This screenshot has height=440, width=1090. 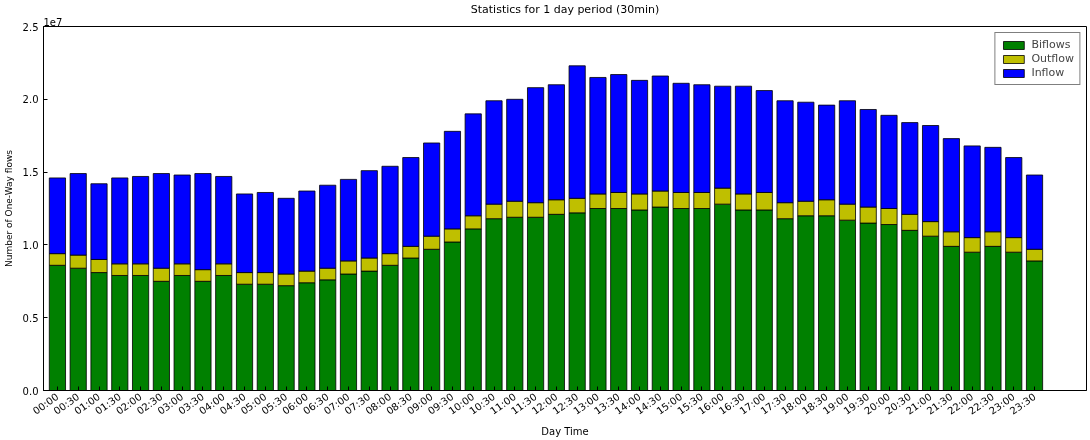 What do you see at coordinates (53, 22) in the screenshot?
I see `annotation: 1e7` at bounding box center [53, 22].